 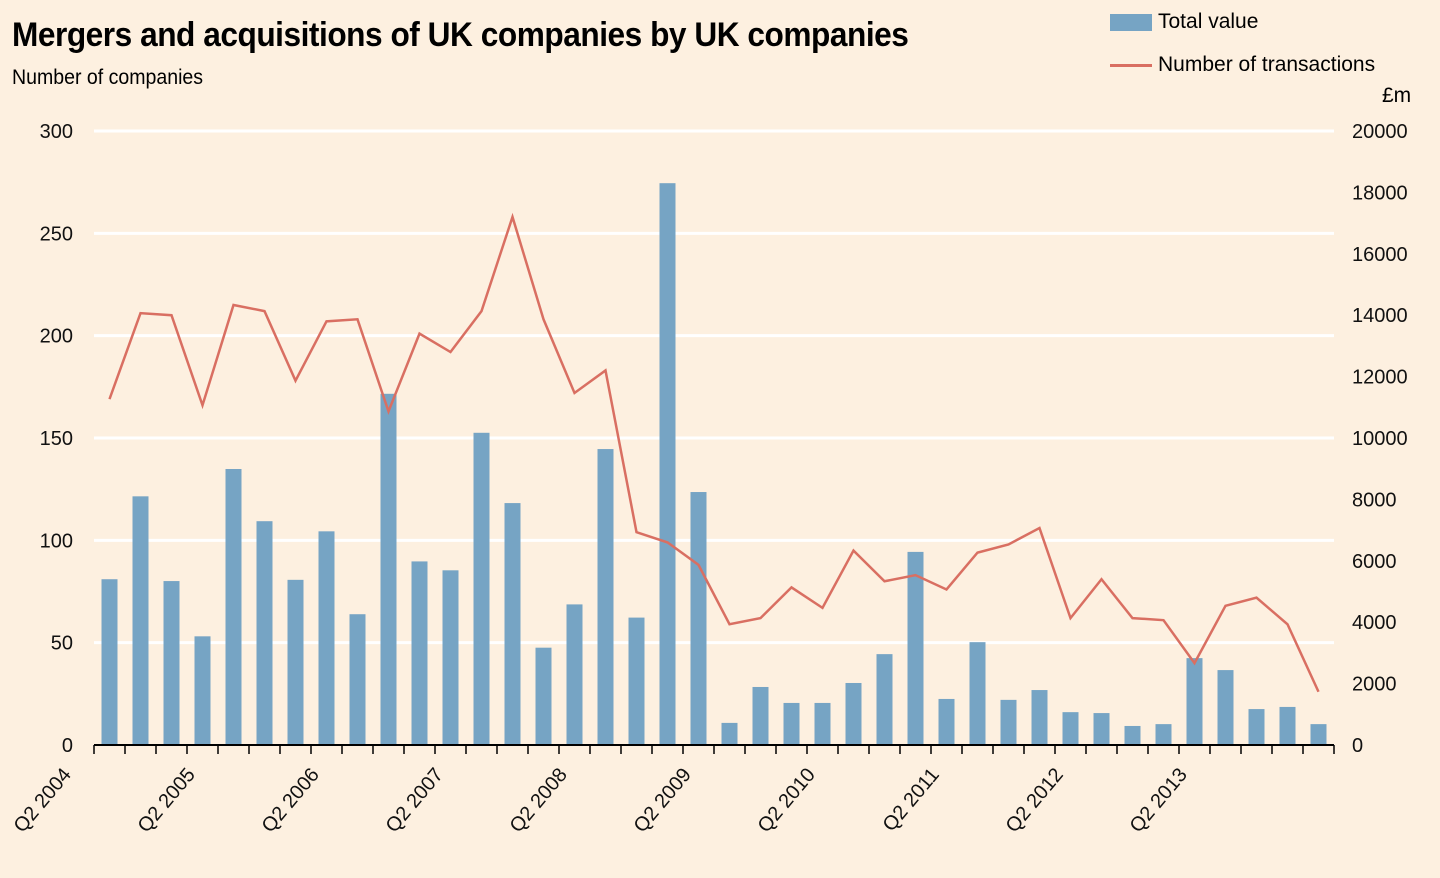 I want to click on left-tick-label: 150, so click(x=56, y=439).